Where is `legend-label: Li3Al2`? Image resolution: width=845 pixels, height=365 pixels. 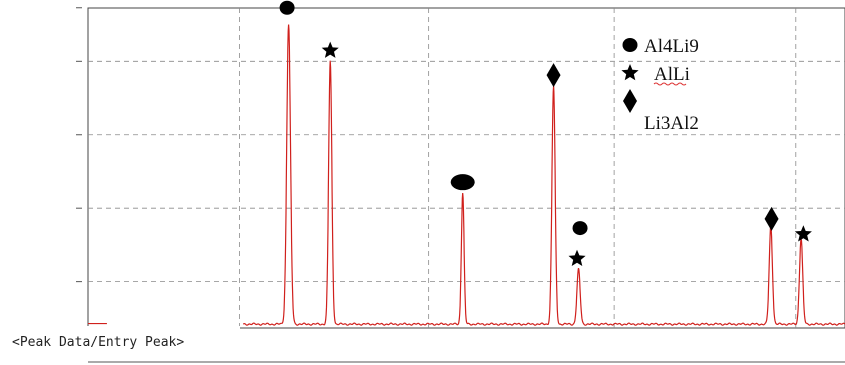 legend-label: Li3Al2 is located at coordinates (671, 123).